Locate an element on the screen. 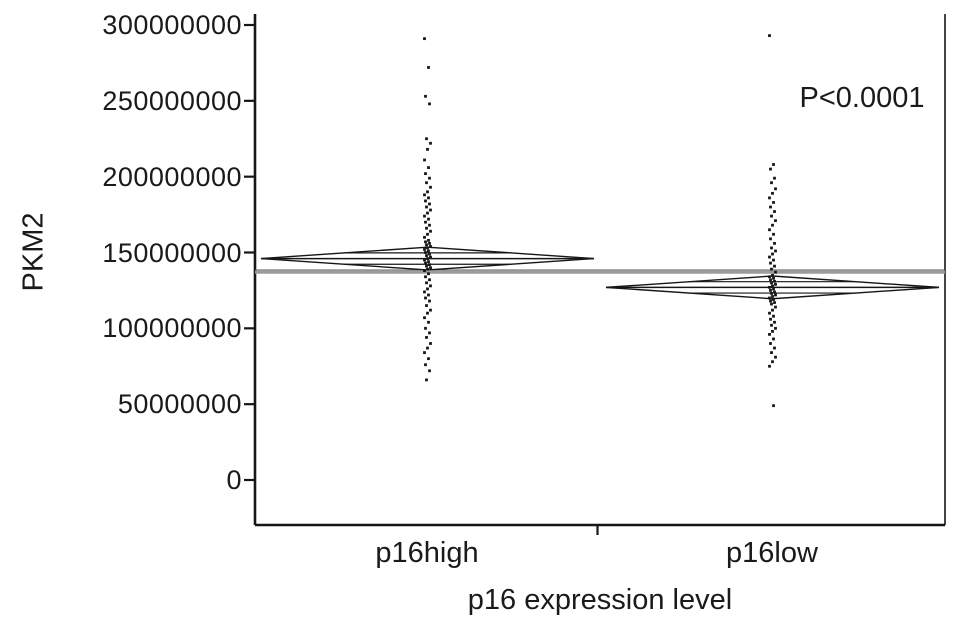  group-label-p16high: p16high is located at coordinates (427, 553).